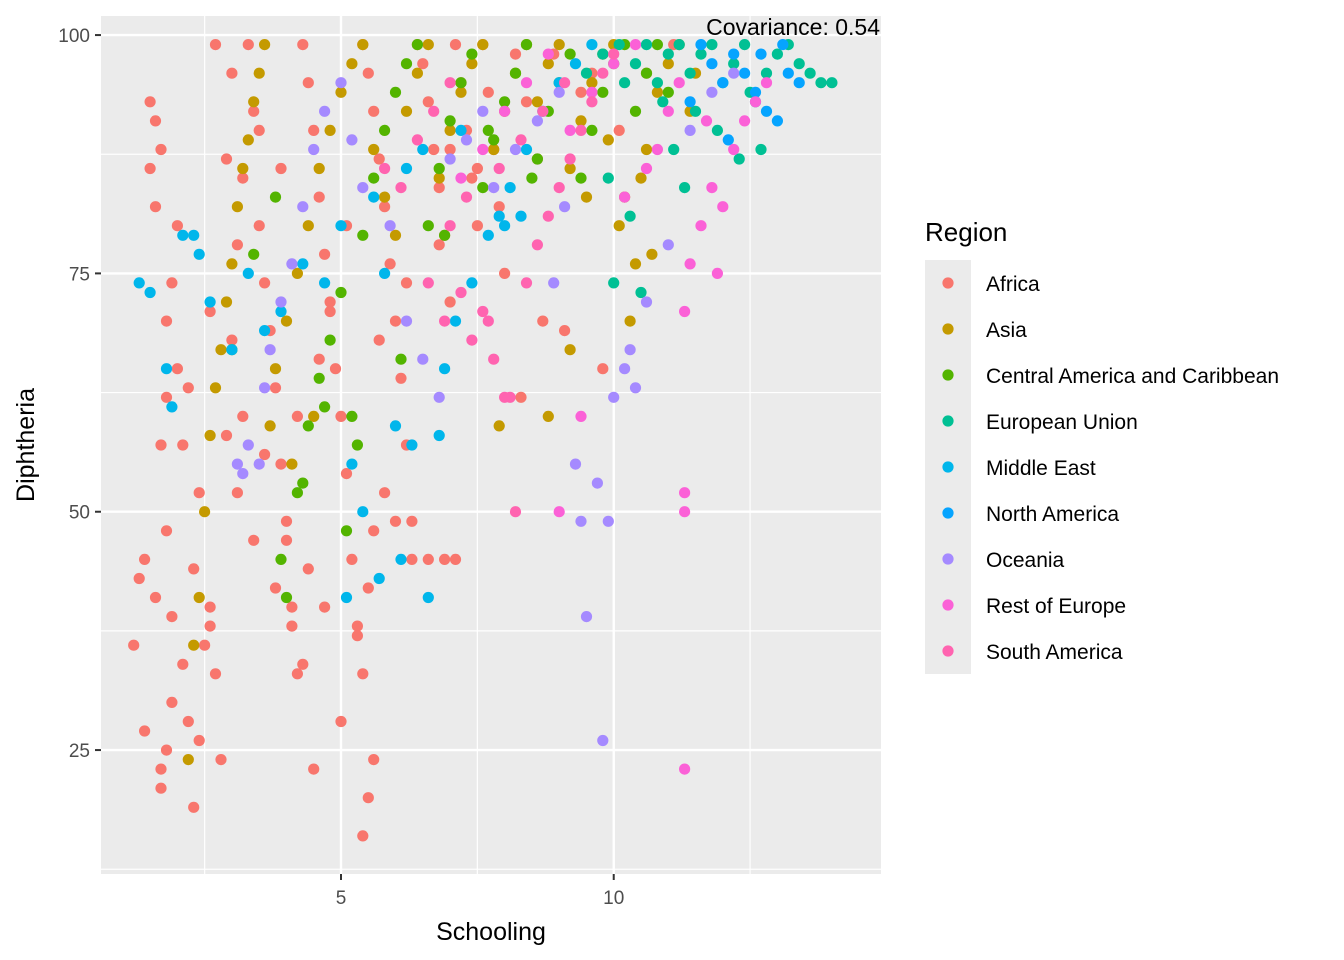 The width and height of the screenshot is (1344, 960). I want to click on y-axis-title: Diphtheria, so click(26, 445).